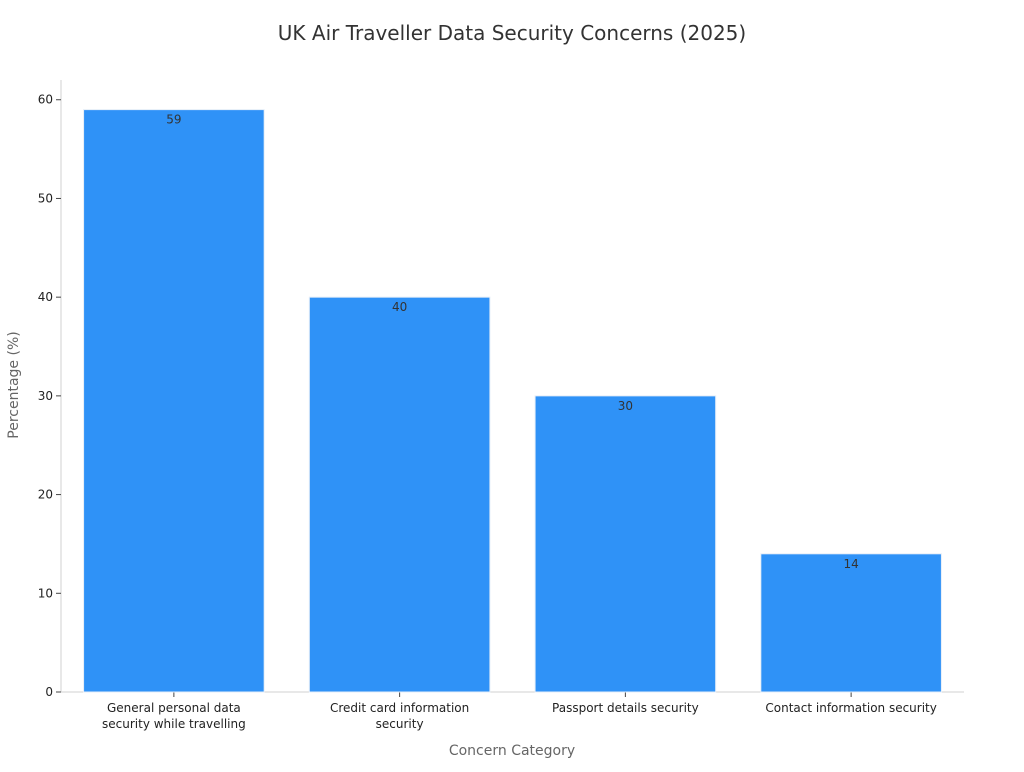 This screenshot has height=772, width=1024. Describe the element at coordinates (400, 724) in the screenshot. I see `x-tick-label-line: security` at that location.